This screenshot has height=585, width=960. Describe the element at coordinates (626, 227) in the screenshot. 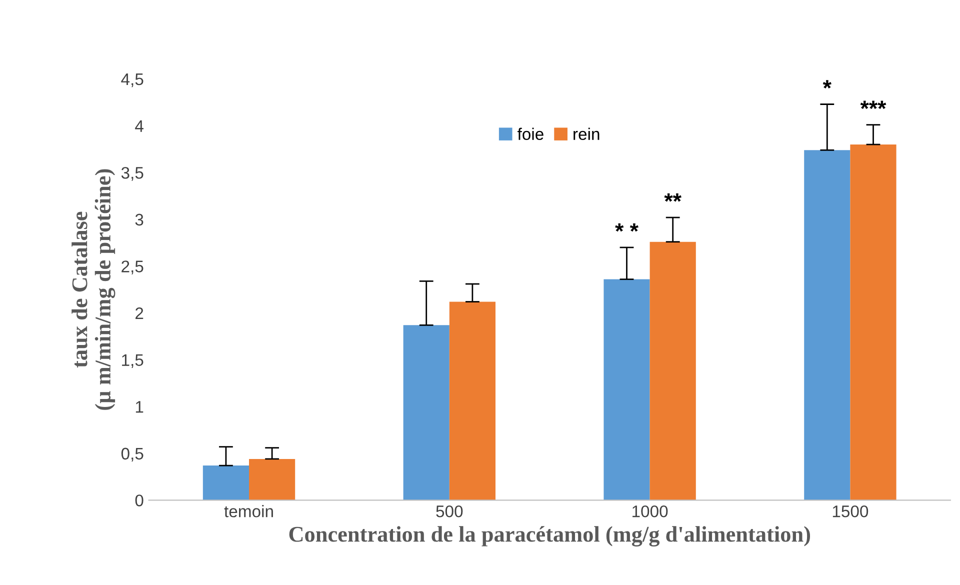

I see `annotation: * *` at that location.